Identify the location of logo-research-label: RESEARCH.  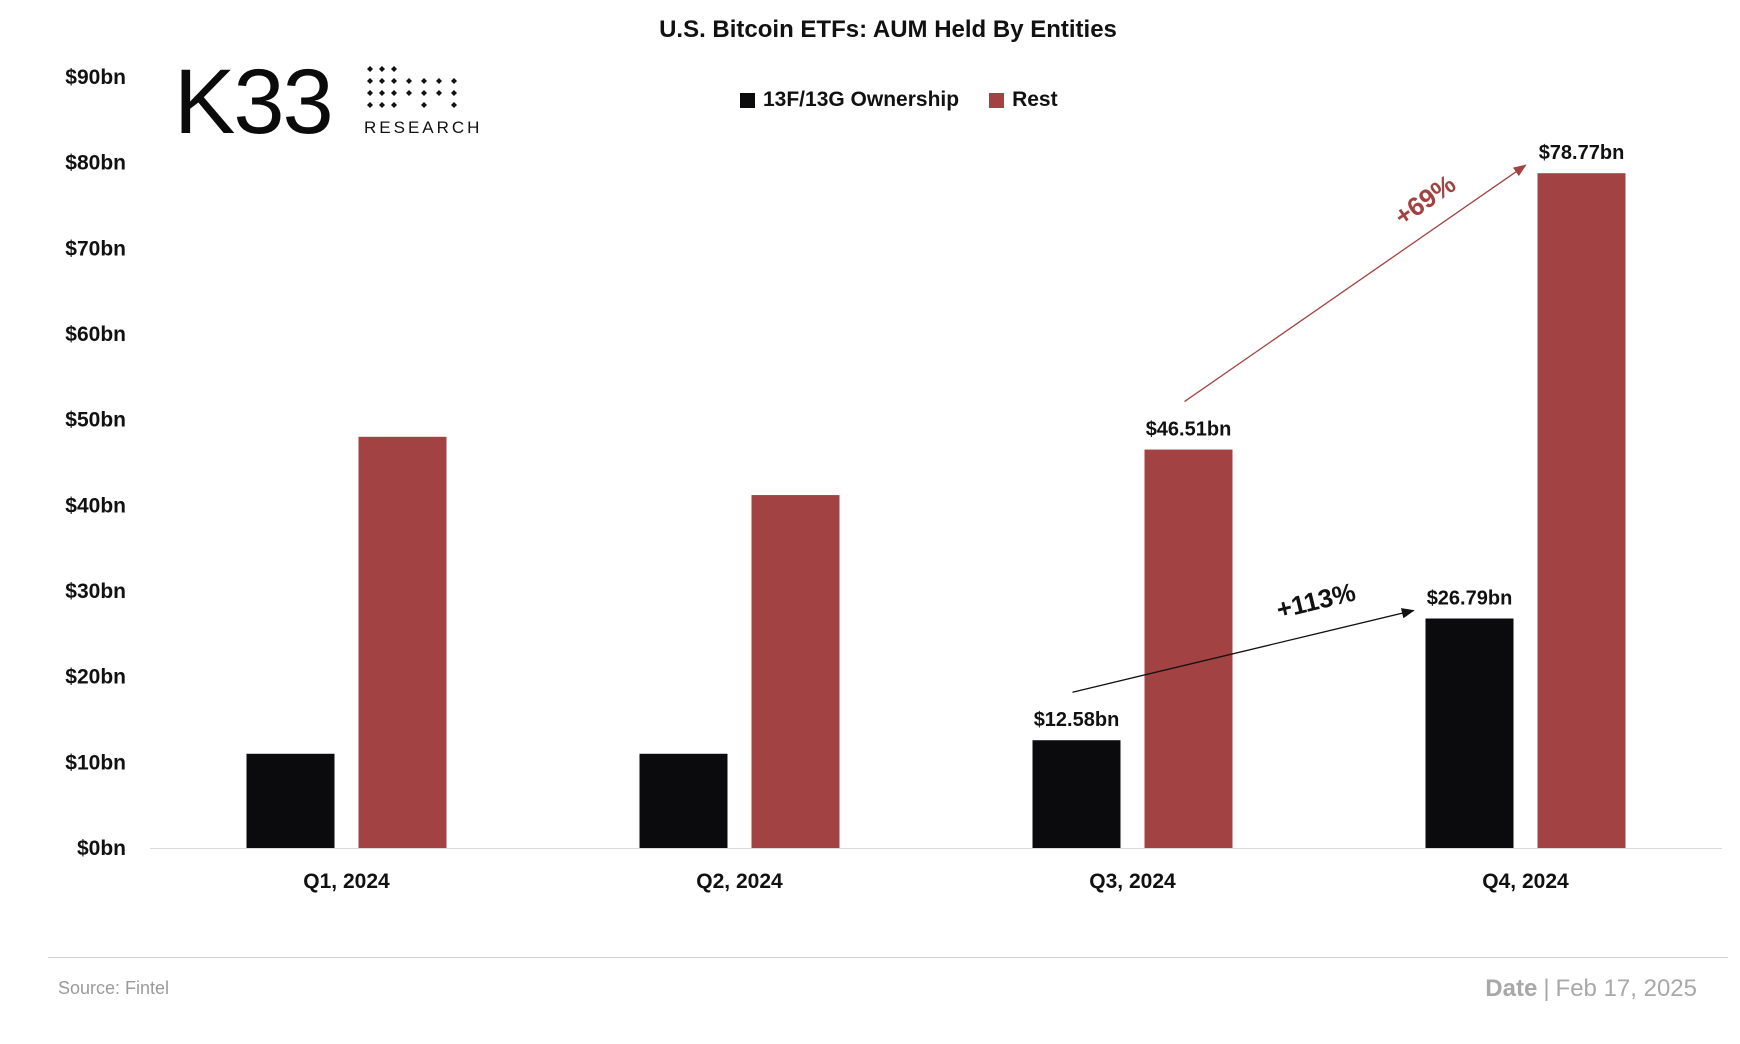
(423, 127).